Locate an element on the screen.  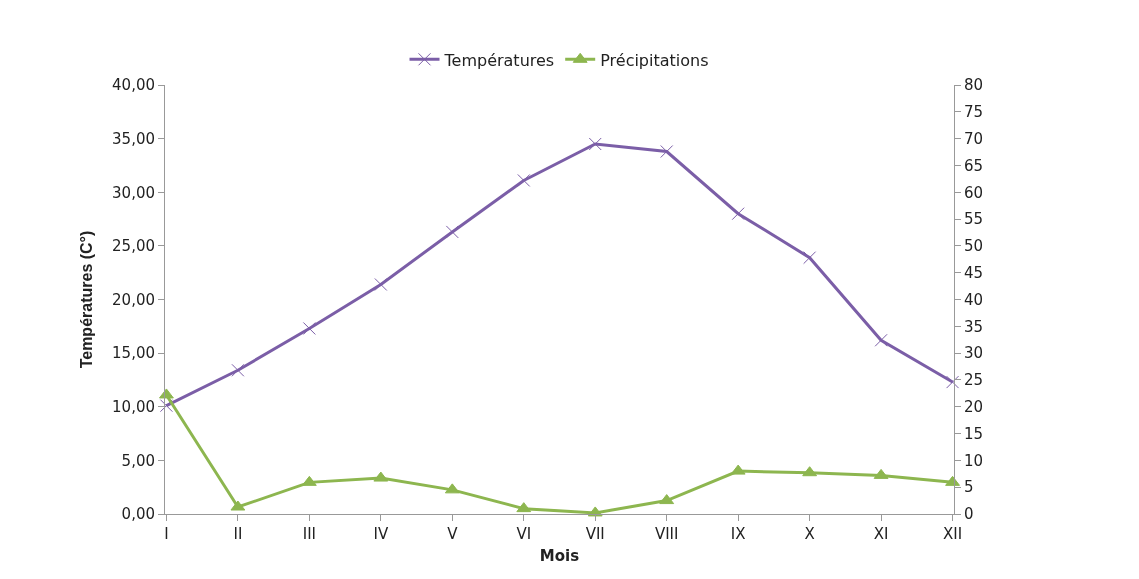
y-tick-label: 0,00 is located at coordinates (138, 514).